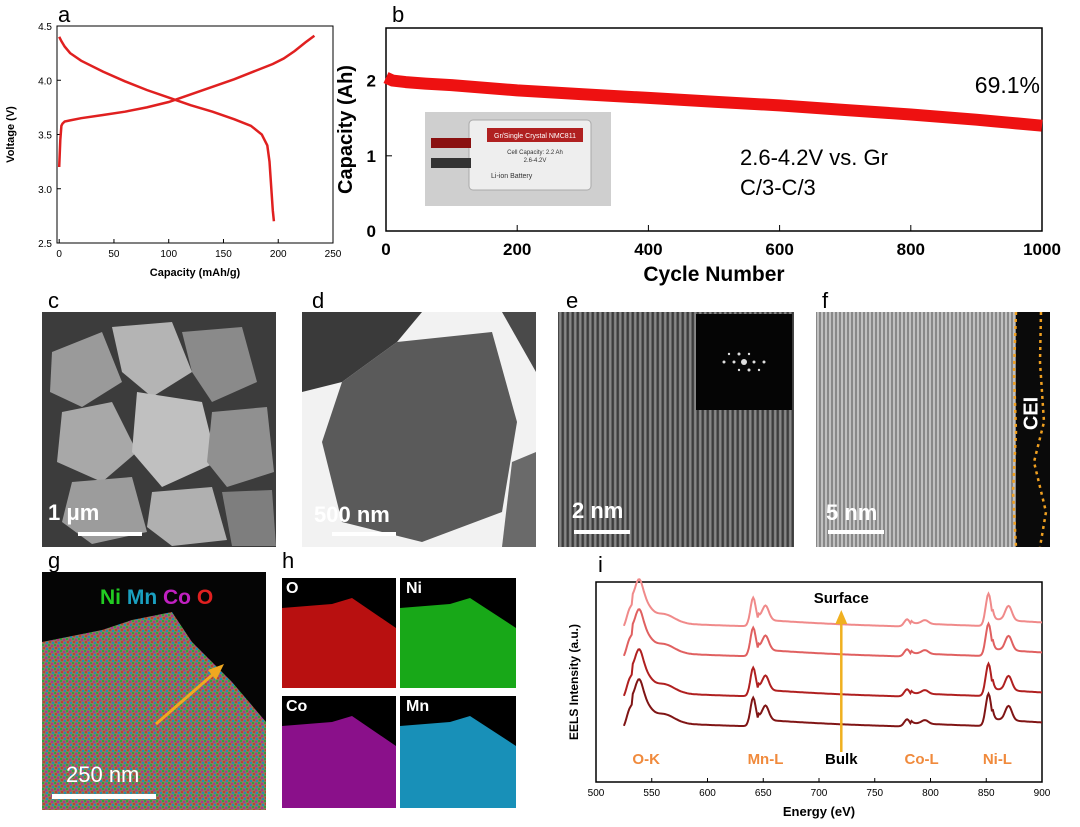 The width and height of the screenshot is (1080, 827). Describe the element at coordinates (986, 793) in the screenshot. I see `x-tick-label-i: 850` at that location.